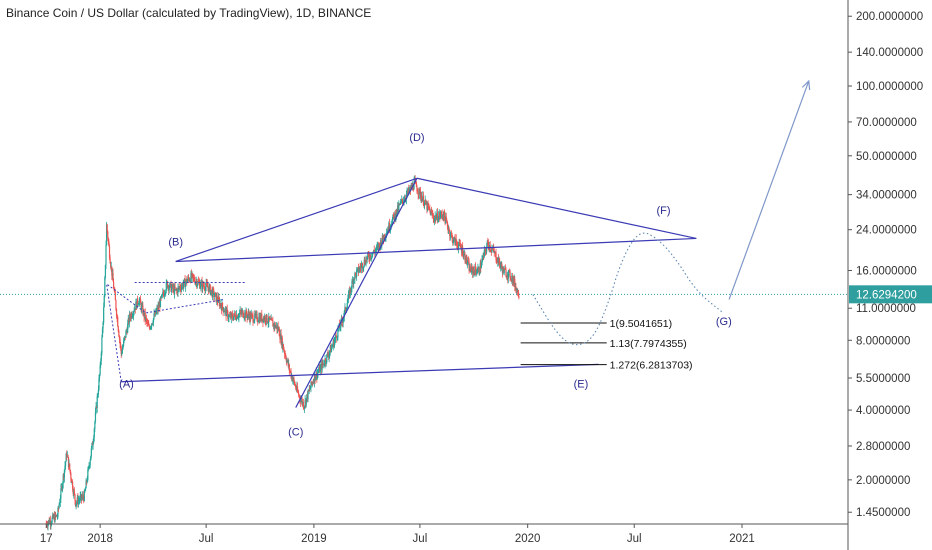 Image resolution: width=932 pixels, height=550 pixels. I want to click on y-tick-label: 5.5000000, so click(883, 379).